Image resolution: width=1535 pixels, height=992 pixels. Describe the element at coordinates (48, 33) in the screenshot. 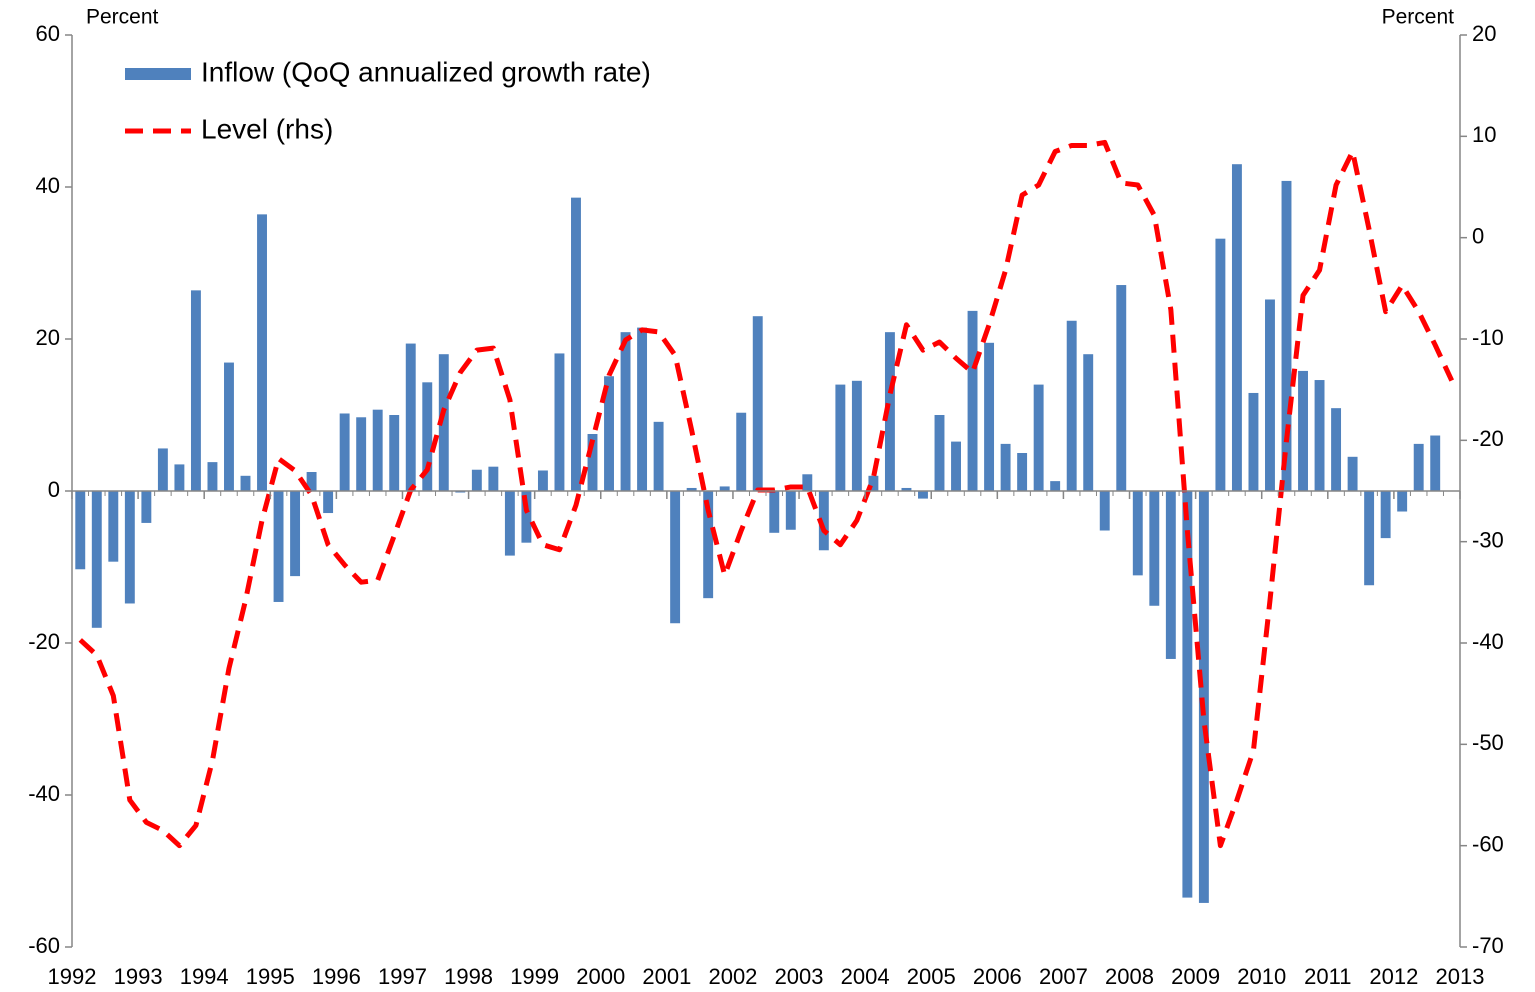

I see `y-tick-label: 60` at that location.